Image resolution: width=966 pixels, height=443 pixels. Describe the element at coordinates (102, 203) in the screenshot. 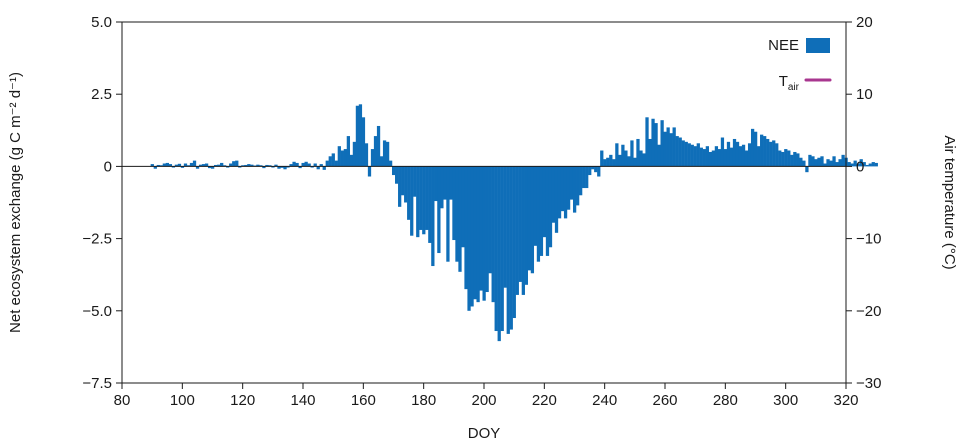

I see `y-axis-left: 5.0 2.5 0 −2.5 −5.0 −7.5` at that location.